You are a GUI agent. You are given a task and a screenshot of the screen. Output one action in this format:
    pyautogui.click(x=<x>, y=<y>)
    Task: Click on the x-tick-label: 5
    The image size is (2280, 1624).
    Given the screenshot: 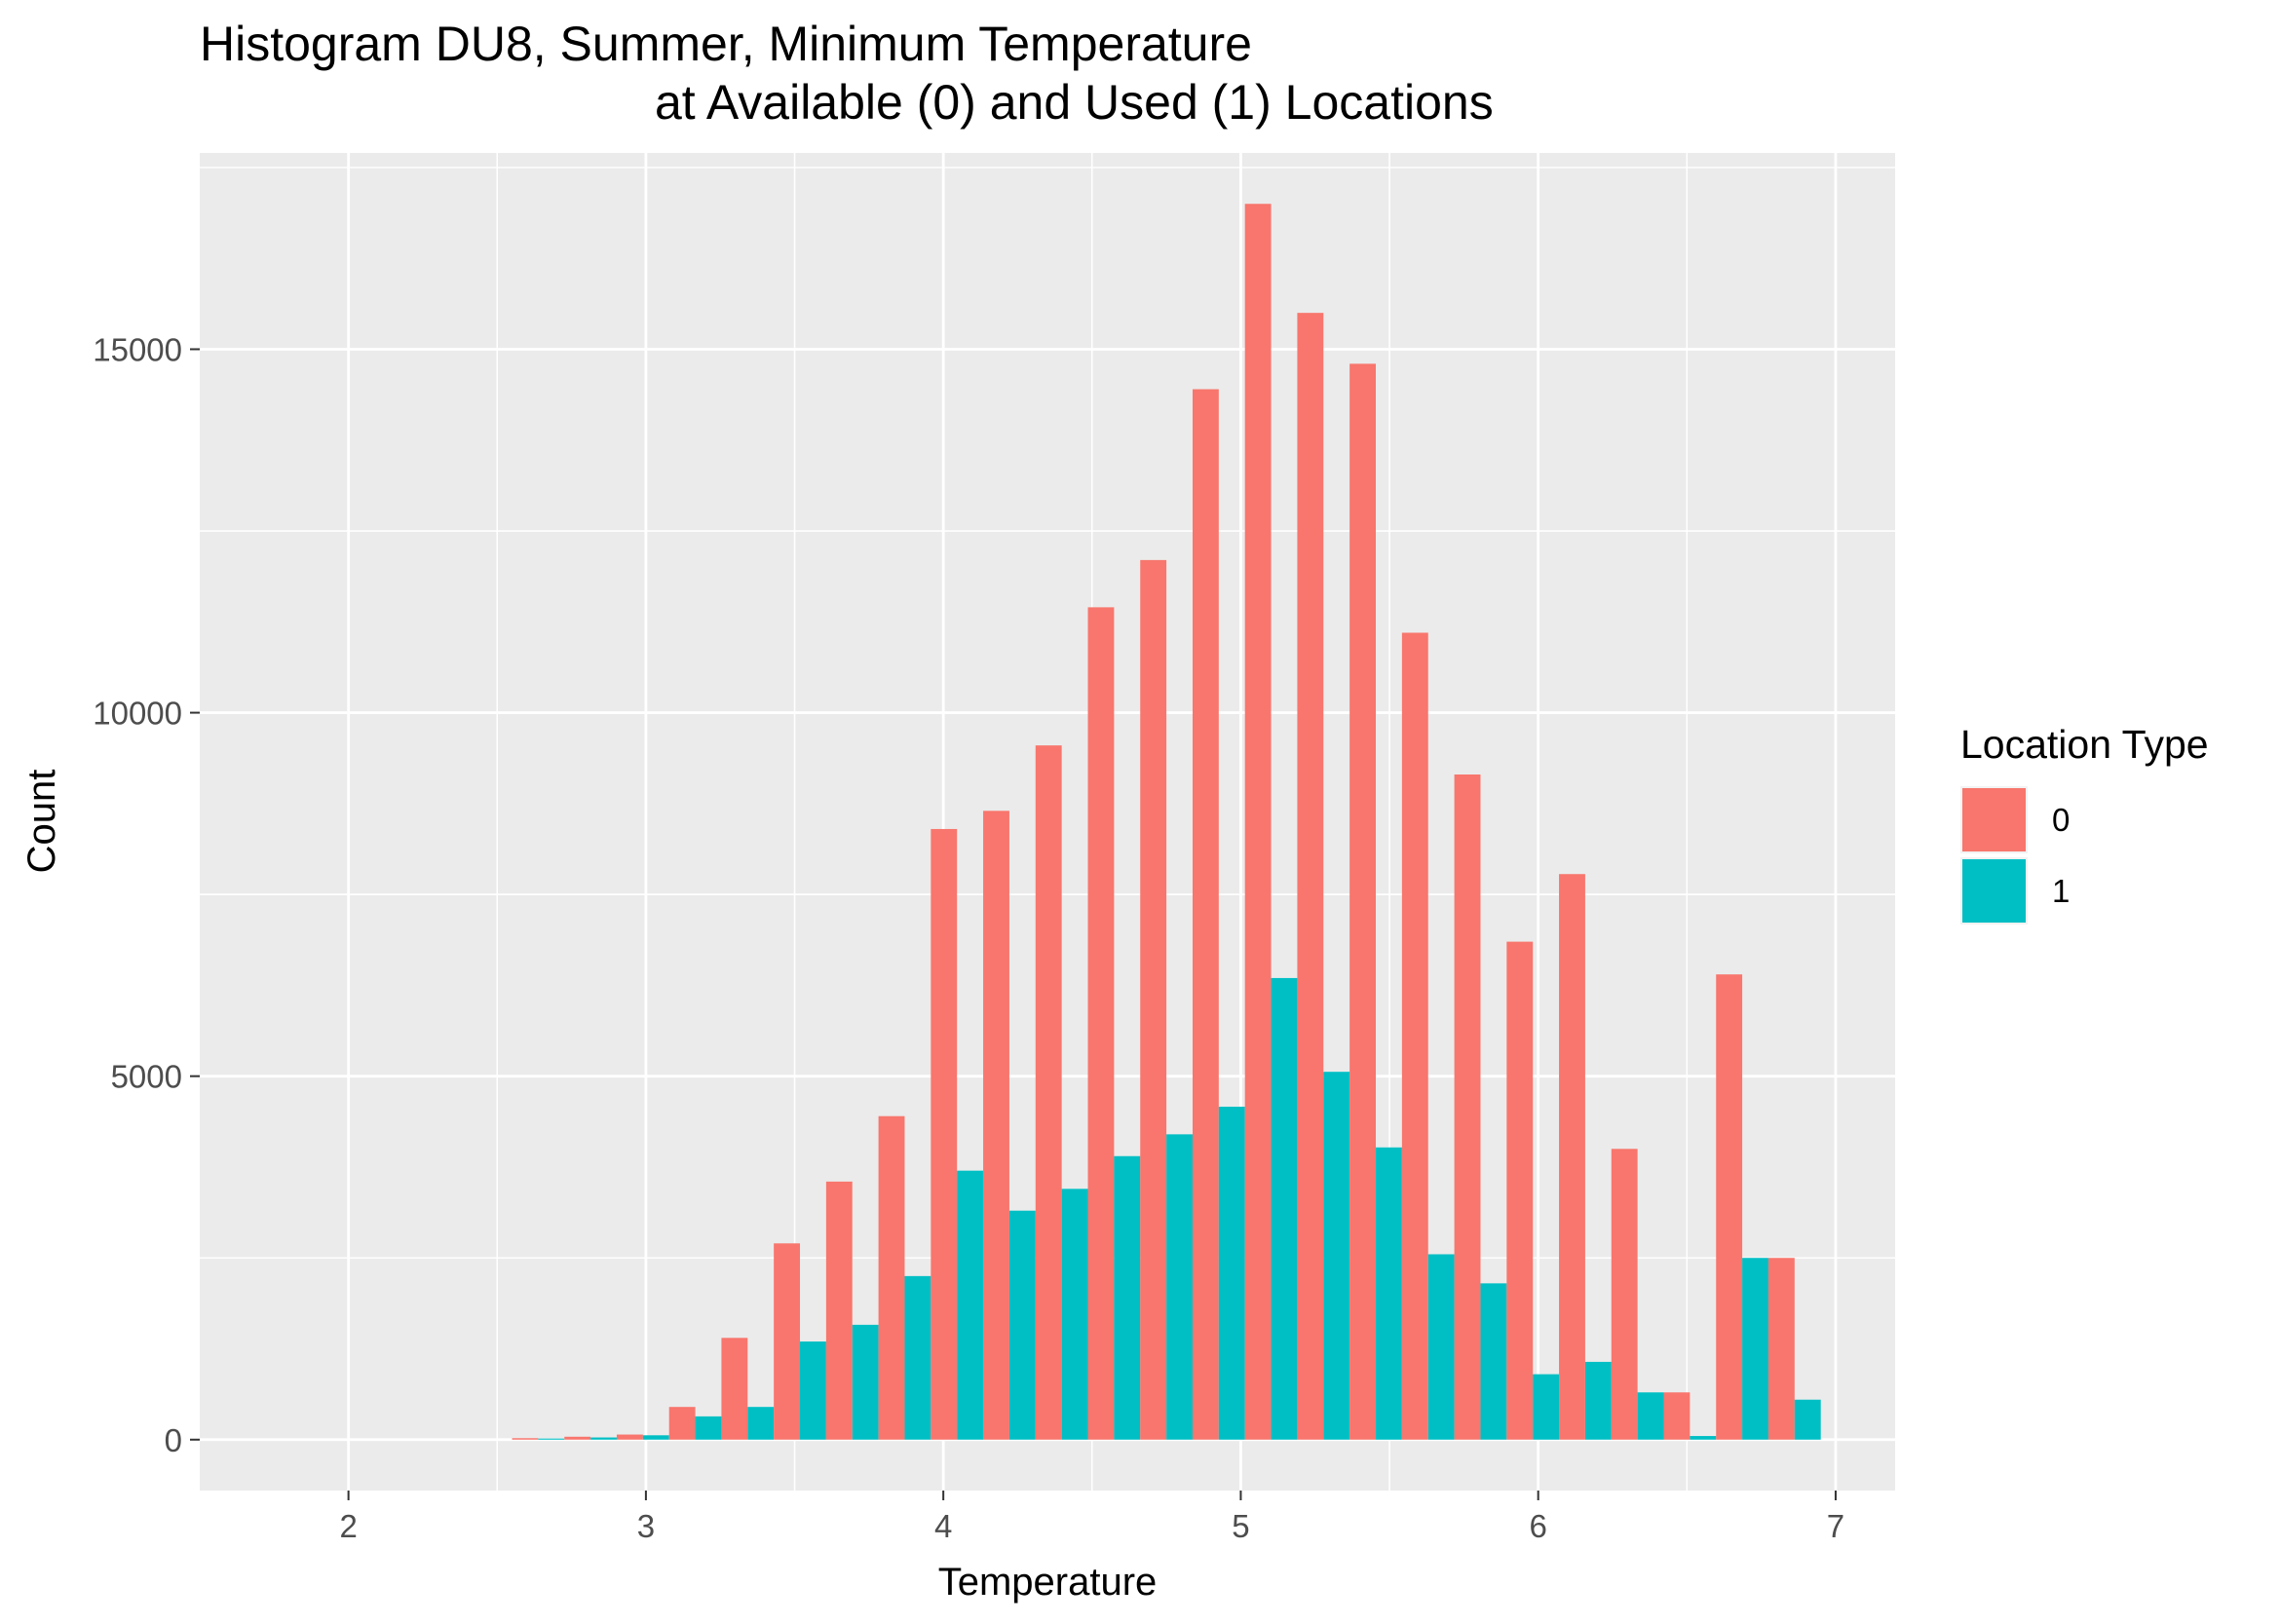 What is the action you would take?
    pyautogui.click(x=1241, y=1526)
    